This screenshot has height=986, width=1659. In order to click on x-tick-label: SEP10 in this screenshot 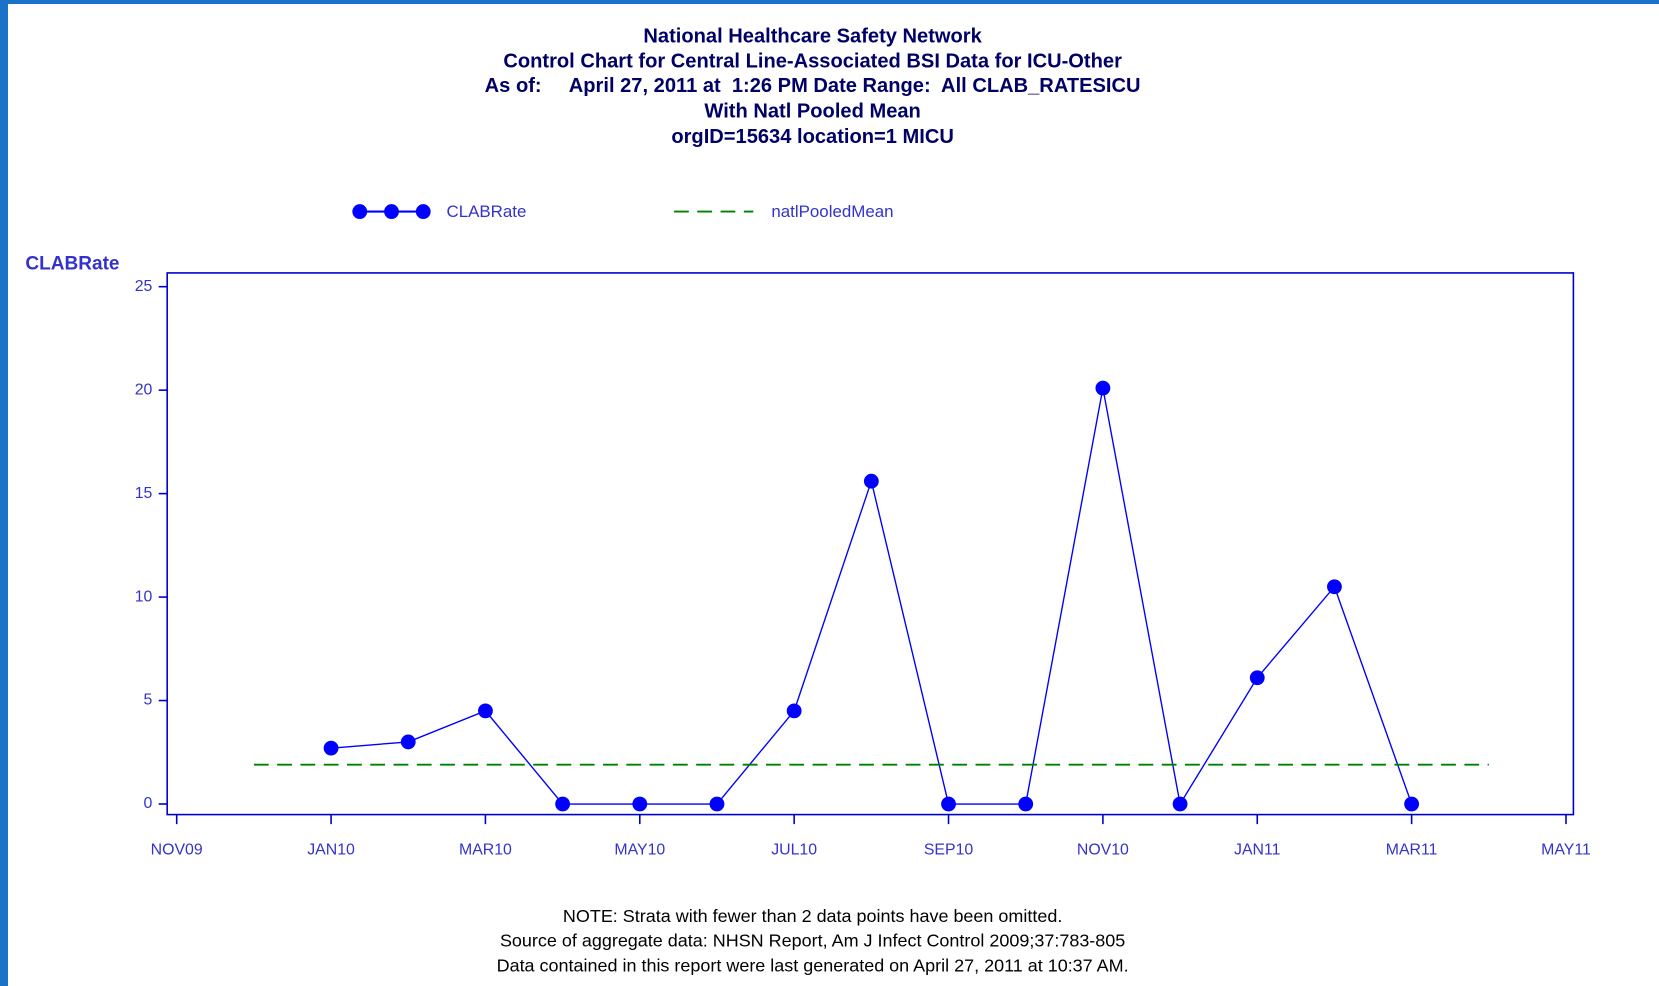, I will do `click(949, 850)`.